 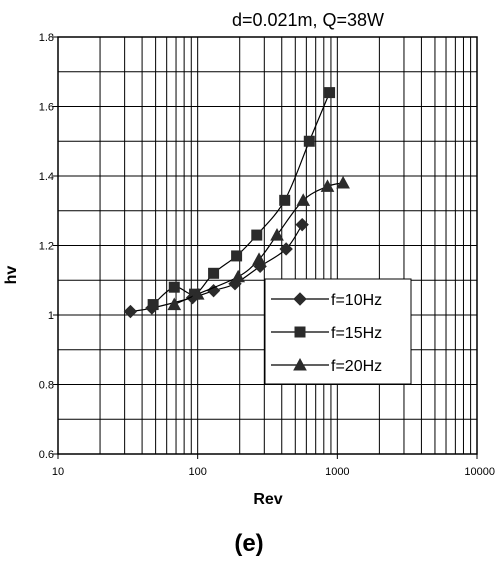 What do you see at coordinates (258, 243) in the screenshot?
I see `series-triangle` at bounding box center [258, 243].